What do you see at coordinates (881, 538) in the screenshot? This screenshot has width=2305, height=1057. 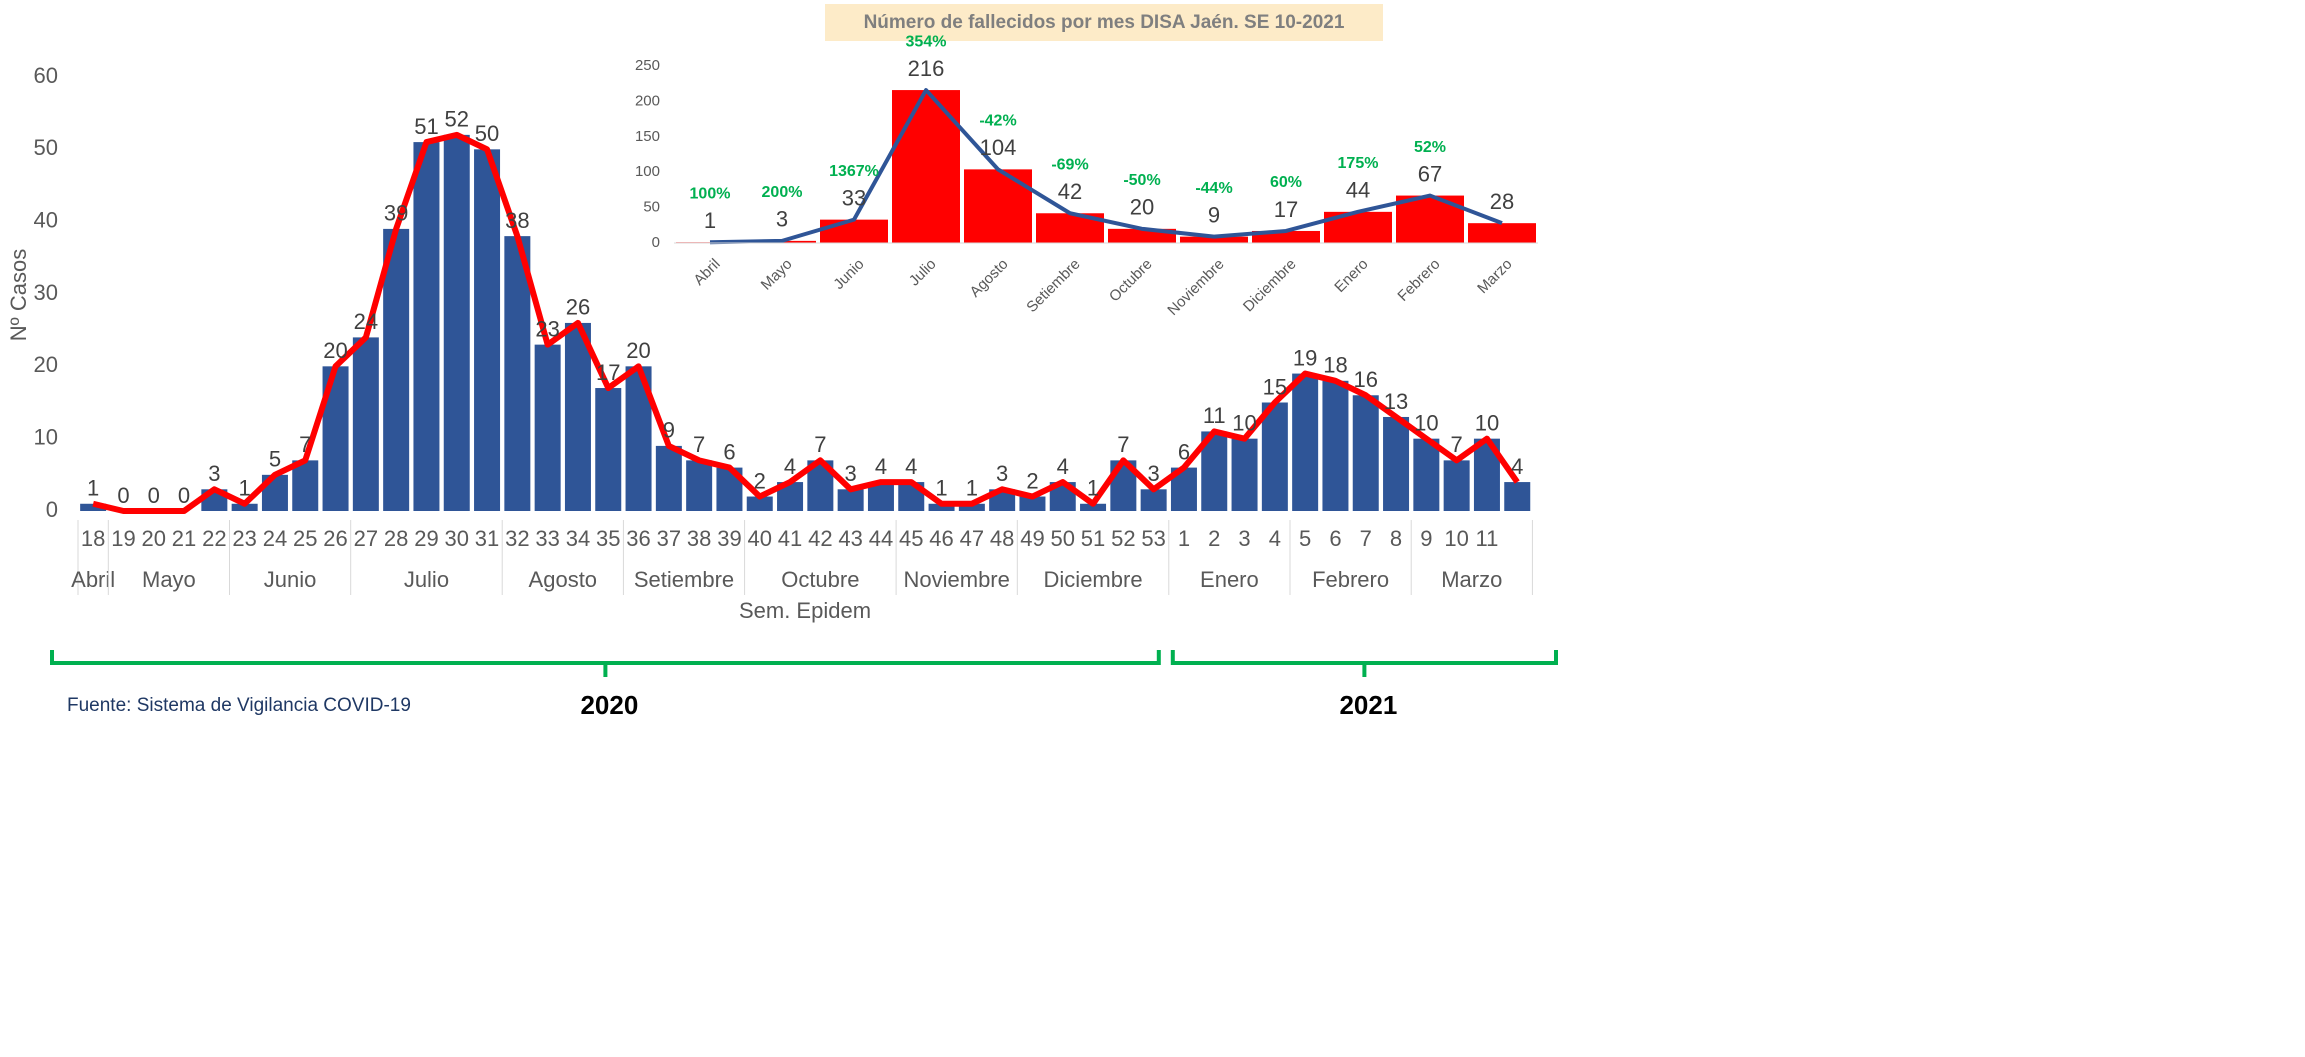 I see `x-tick-label: 44` at bounding box center [881, 538].